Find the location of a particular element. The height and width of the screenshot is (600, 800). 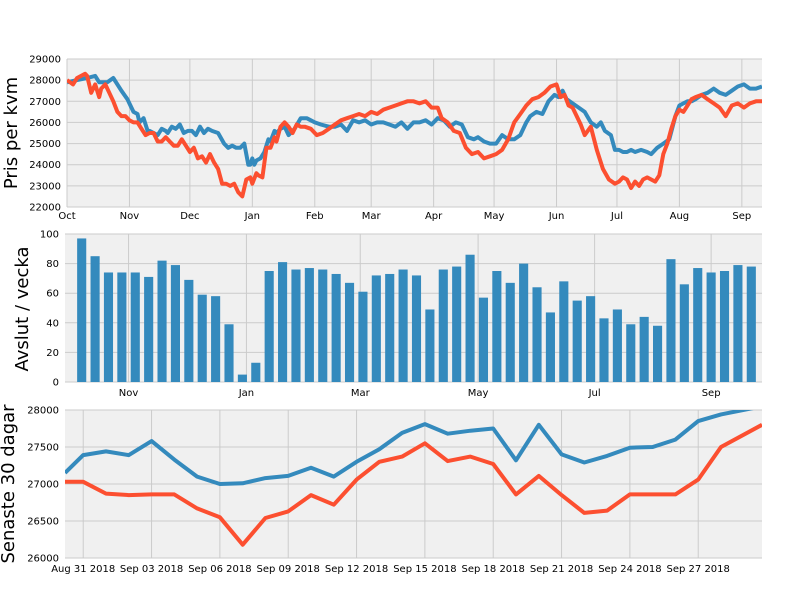

y-tick-label: 0 is located at coordinates (56, 383).